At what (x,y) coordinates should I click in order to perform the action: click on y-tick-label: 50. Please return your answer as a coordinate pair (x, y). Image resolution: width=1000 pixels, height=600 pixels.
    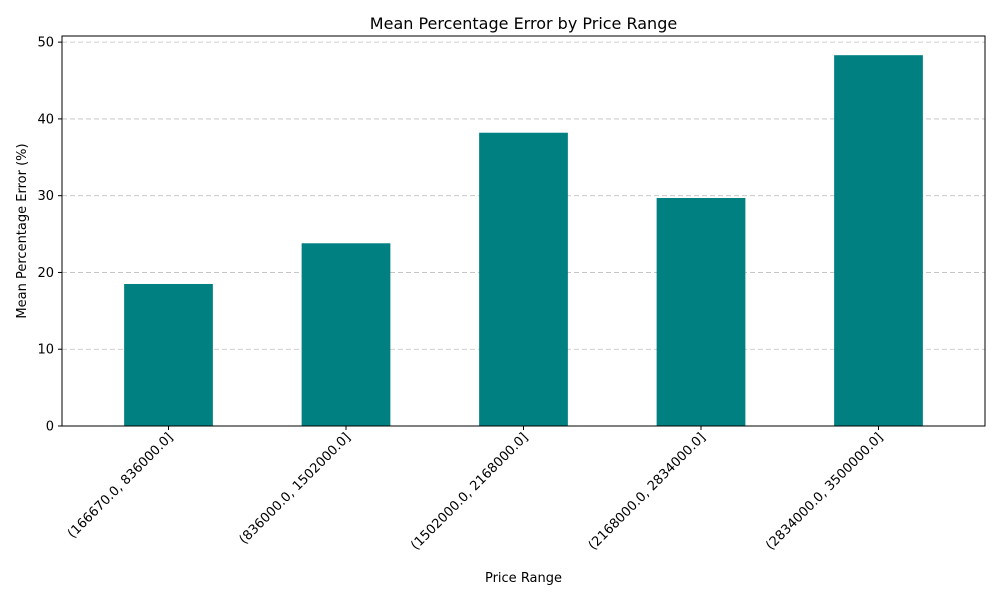
    Looking at the image, I should click on (45, 43).